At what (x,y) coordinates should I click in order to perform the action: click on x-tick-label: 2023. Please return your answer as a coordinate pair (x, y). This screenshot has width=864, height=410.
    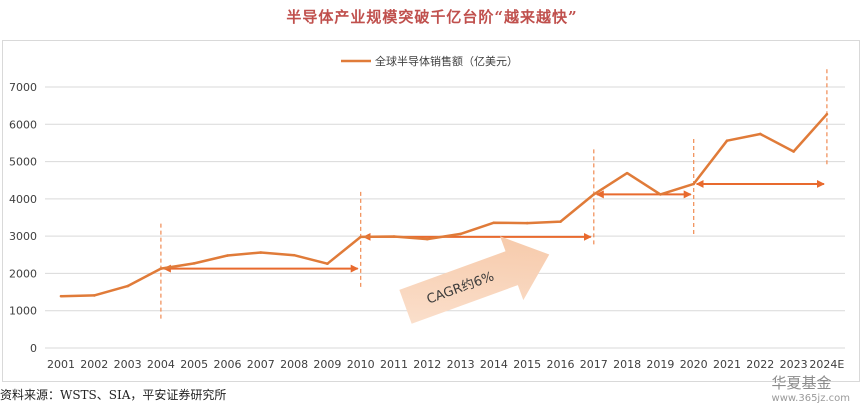
    Looking at the image, I should click on (794, 364).